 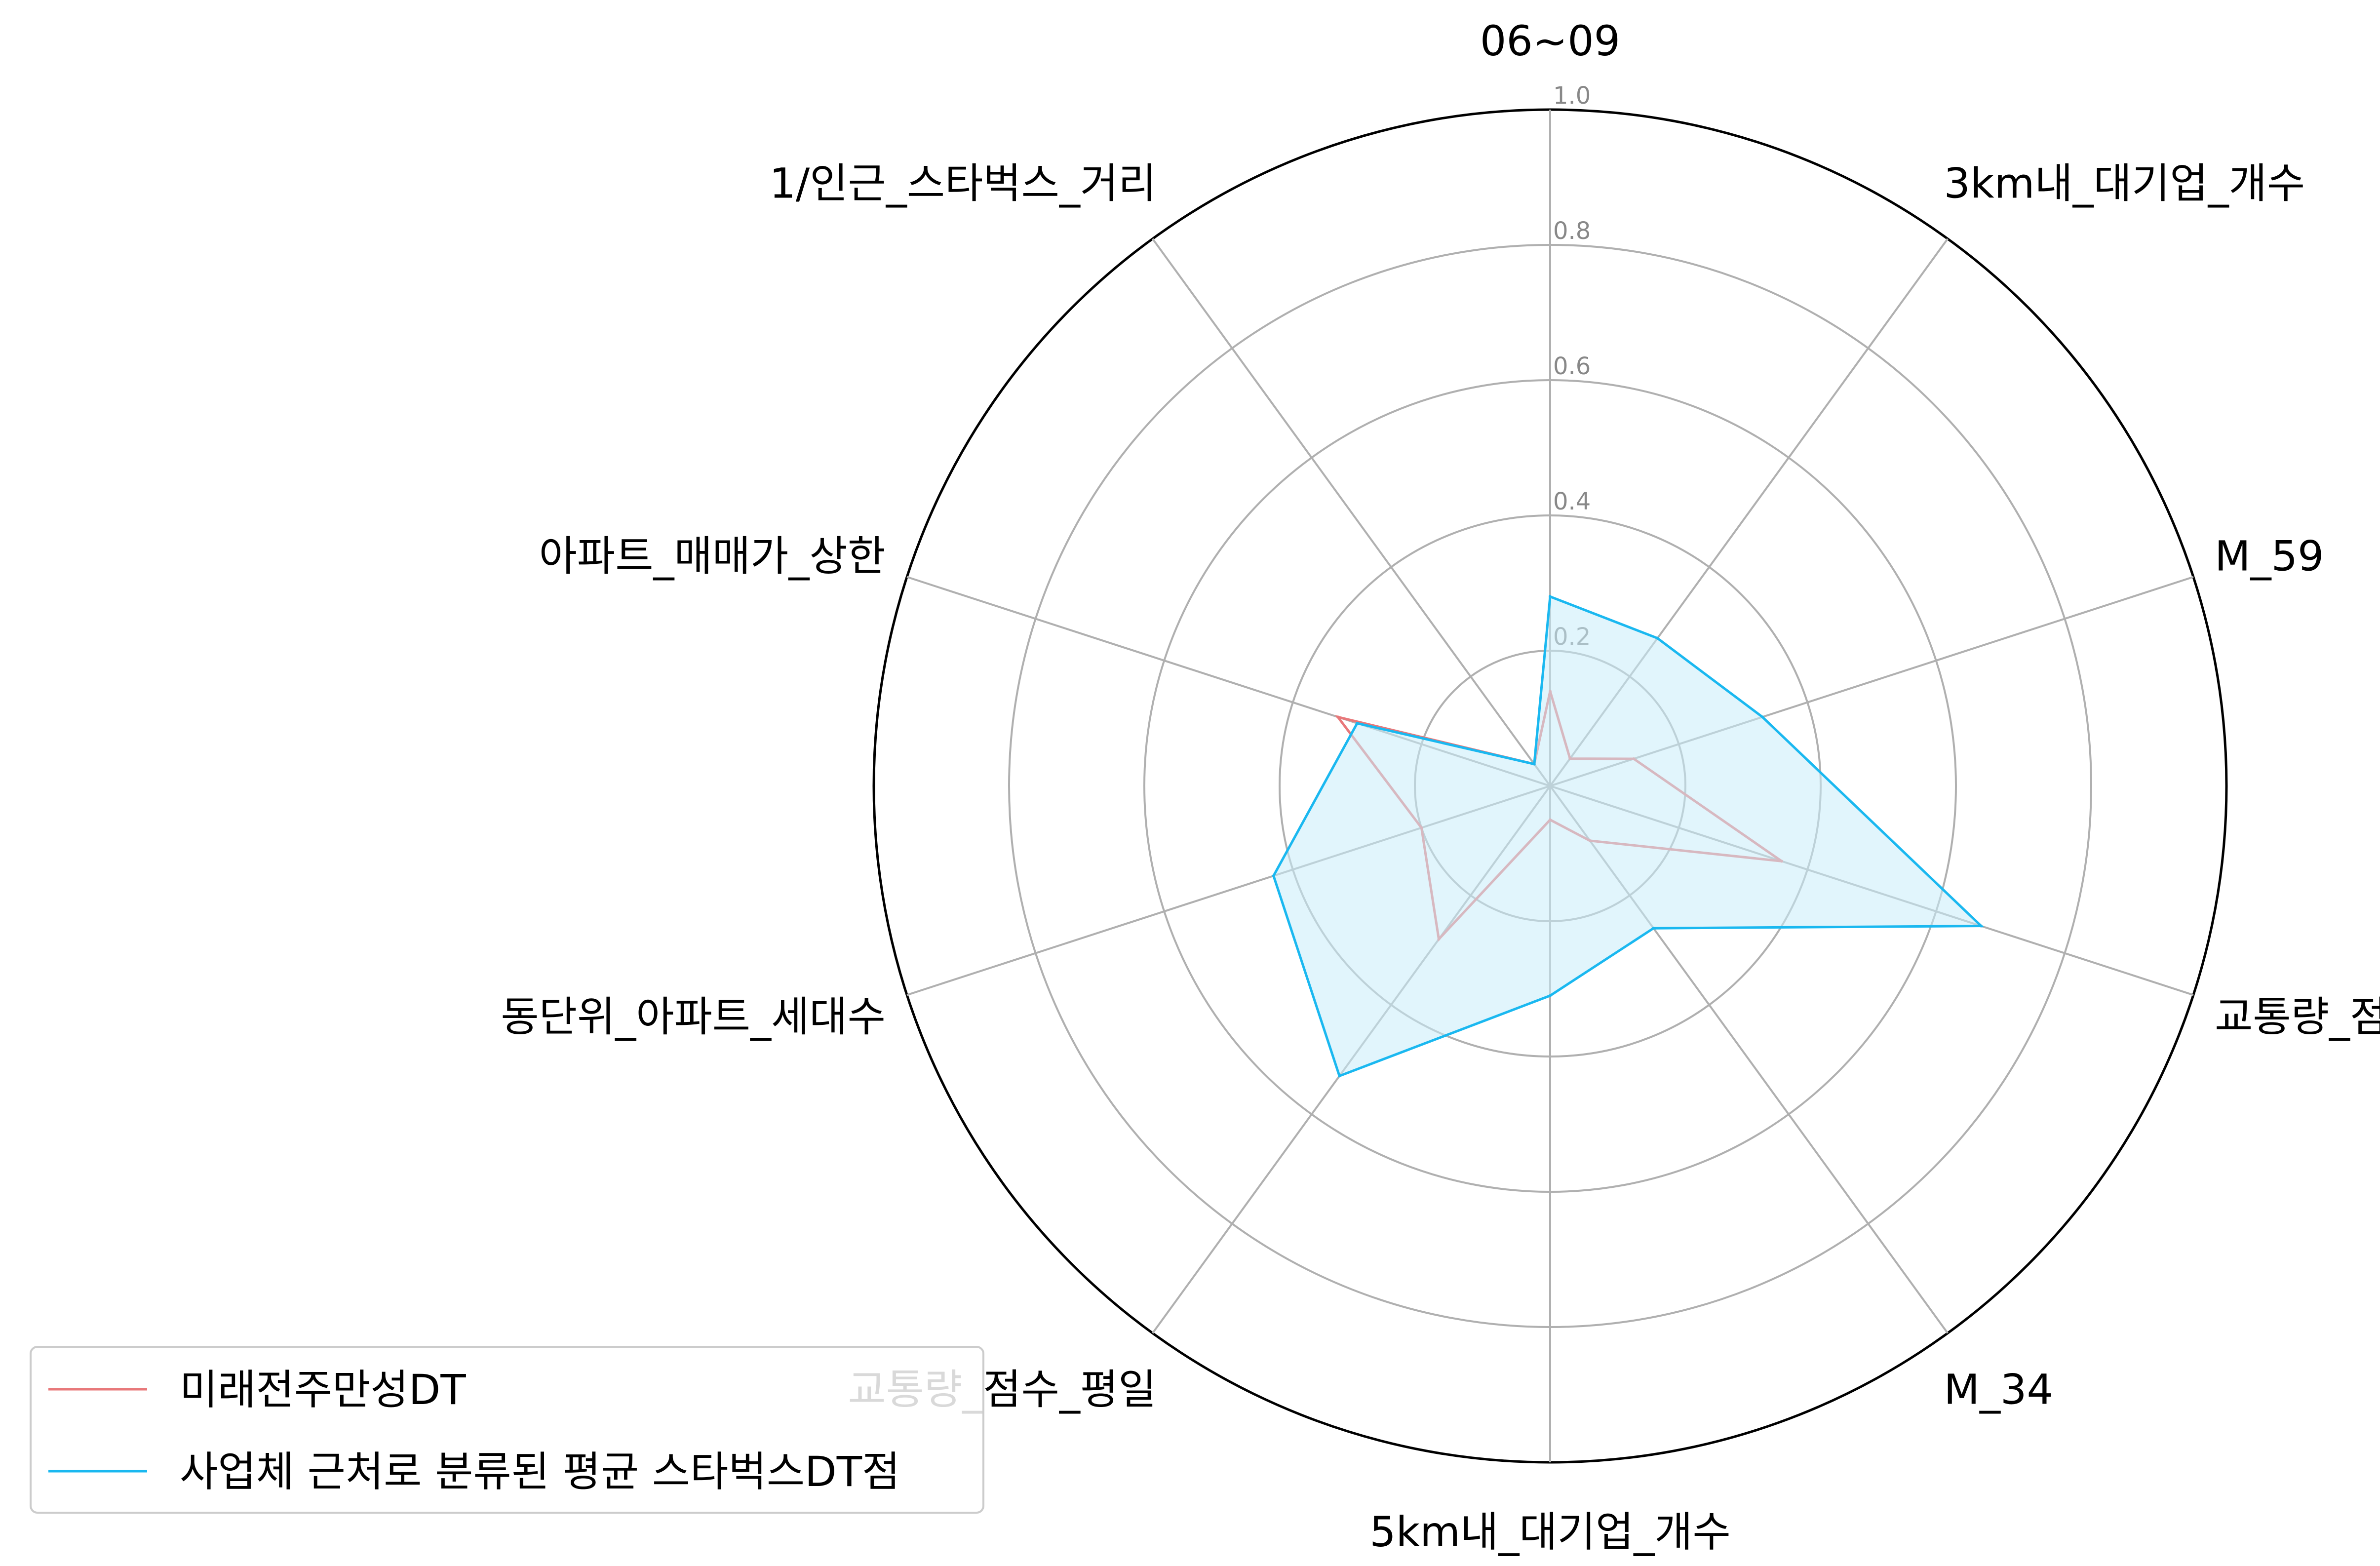 I want to click on radar-series, so click(x=1628, y=836).